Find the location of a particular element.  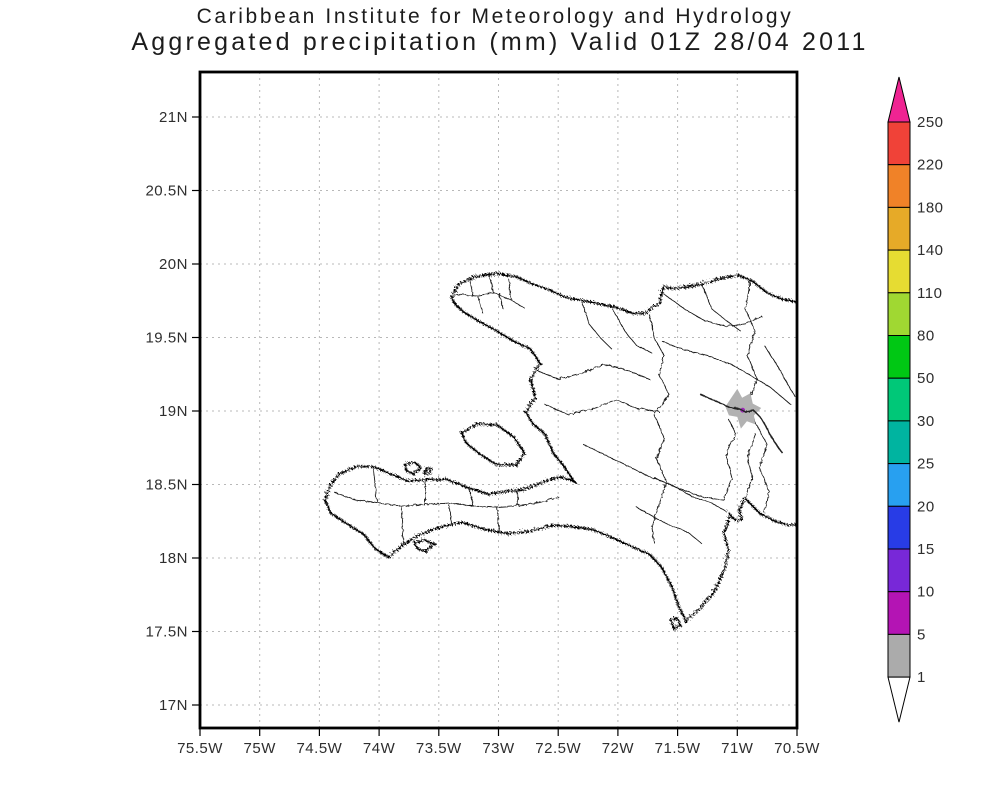

colorbar-under-arrow is located at coordinates (899, 699).